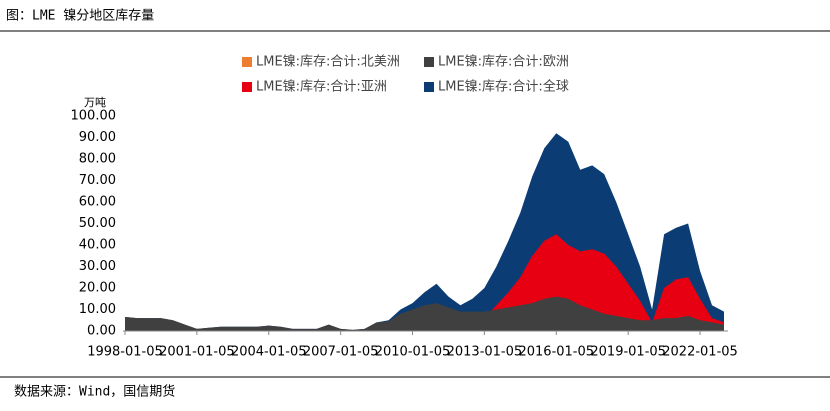  I want to click on y-tick-label: 20.00, so click(97, 288).